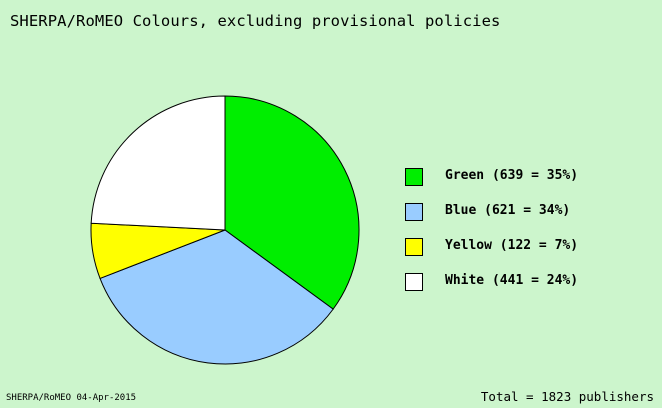 The height and width of the screenshot is (408, 662). What do you see at coordinates (414, 247) in the screenshot?
I see `legend-swatch-yellow` at bounding box center [414, 247].